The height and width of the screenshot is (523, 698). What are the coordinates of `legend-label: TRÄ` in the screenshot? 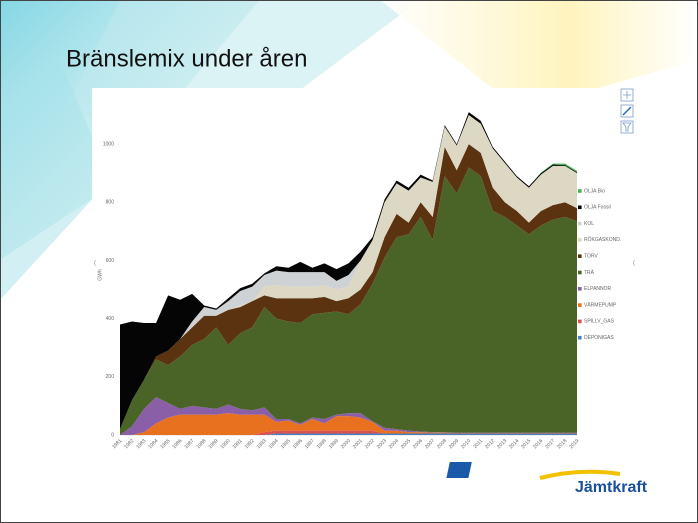 It's located at (589, 272).